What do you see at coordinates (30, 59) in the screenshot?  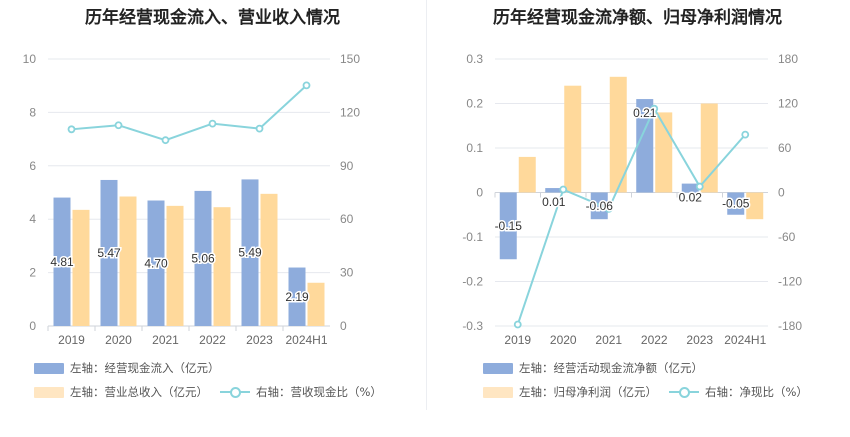 I see `y-left-tick-label: 10` at bounding box center [30, 59].